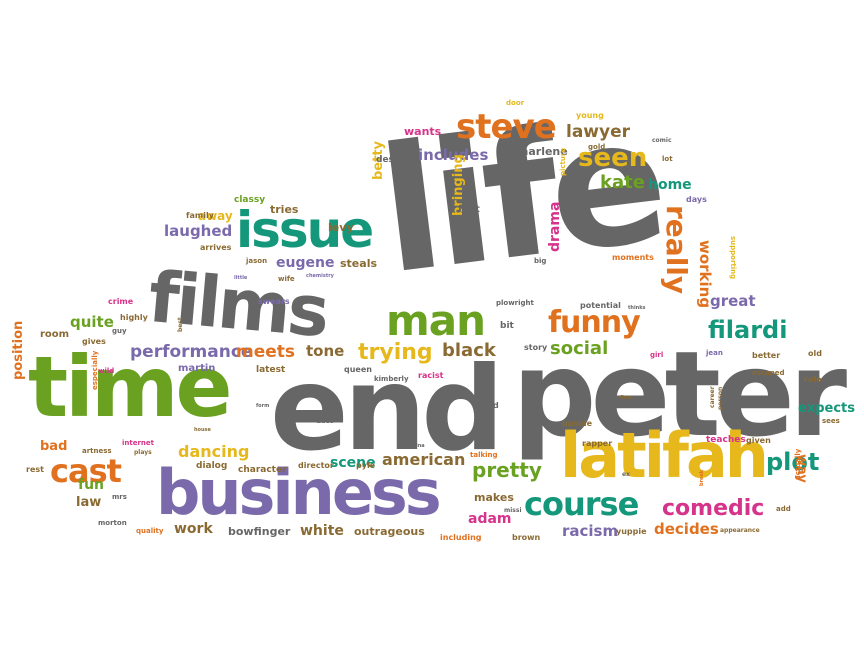  What do you see at coordinates (320, 276) in the screenshot?
I see `word-chemistry: chemistry` at bounding box center [320, 276].